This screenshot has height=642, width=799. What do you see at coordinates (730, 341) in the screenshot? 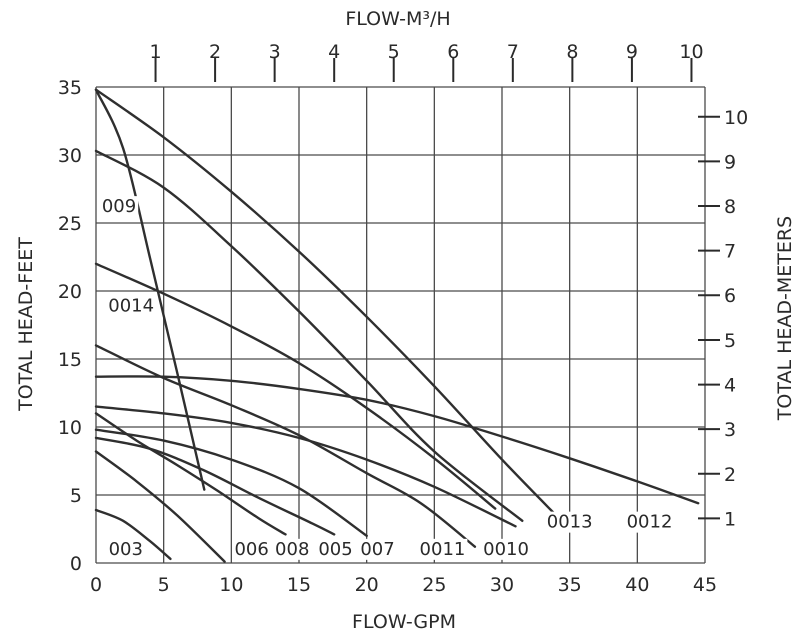
I see `right-tick-label-5: 5` at bounding box center [730, 341].